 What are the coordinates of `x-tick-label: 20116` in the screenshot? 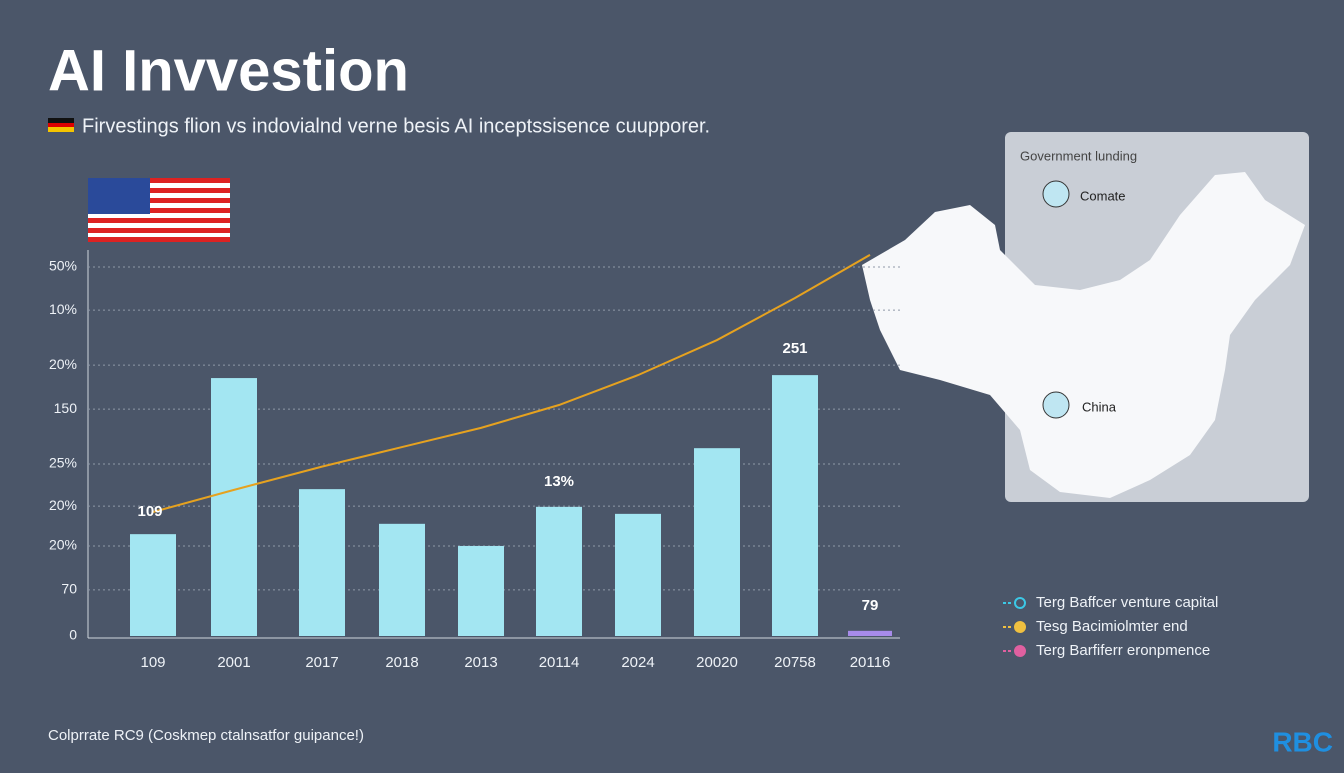 It's located at (870, 662).